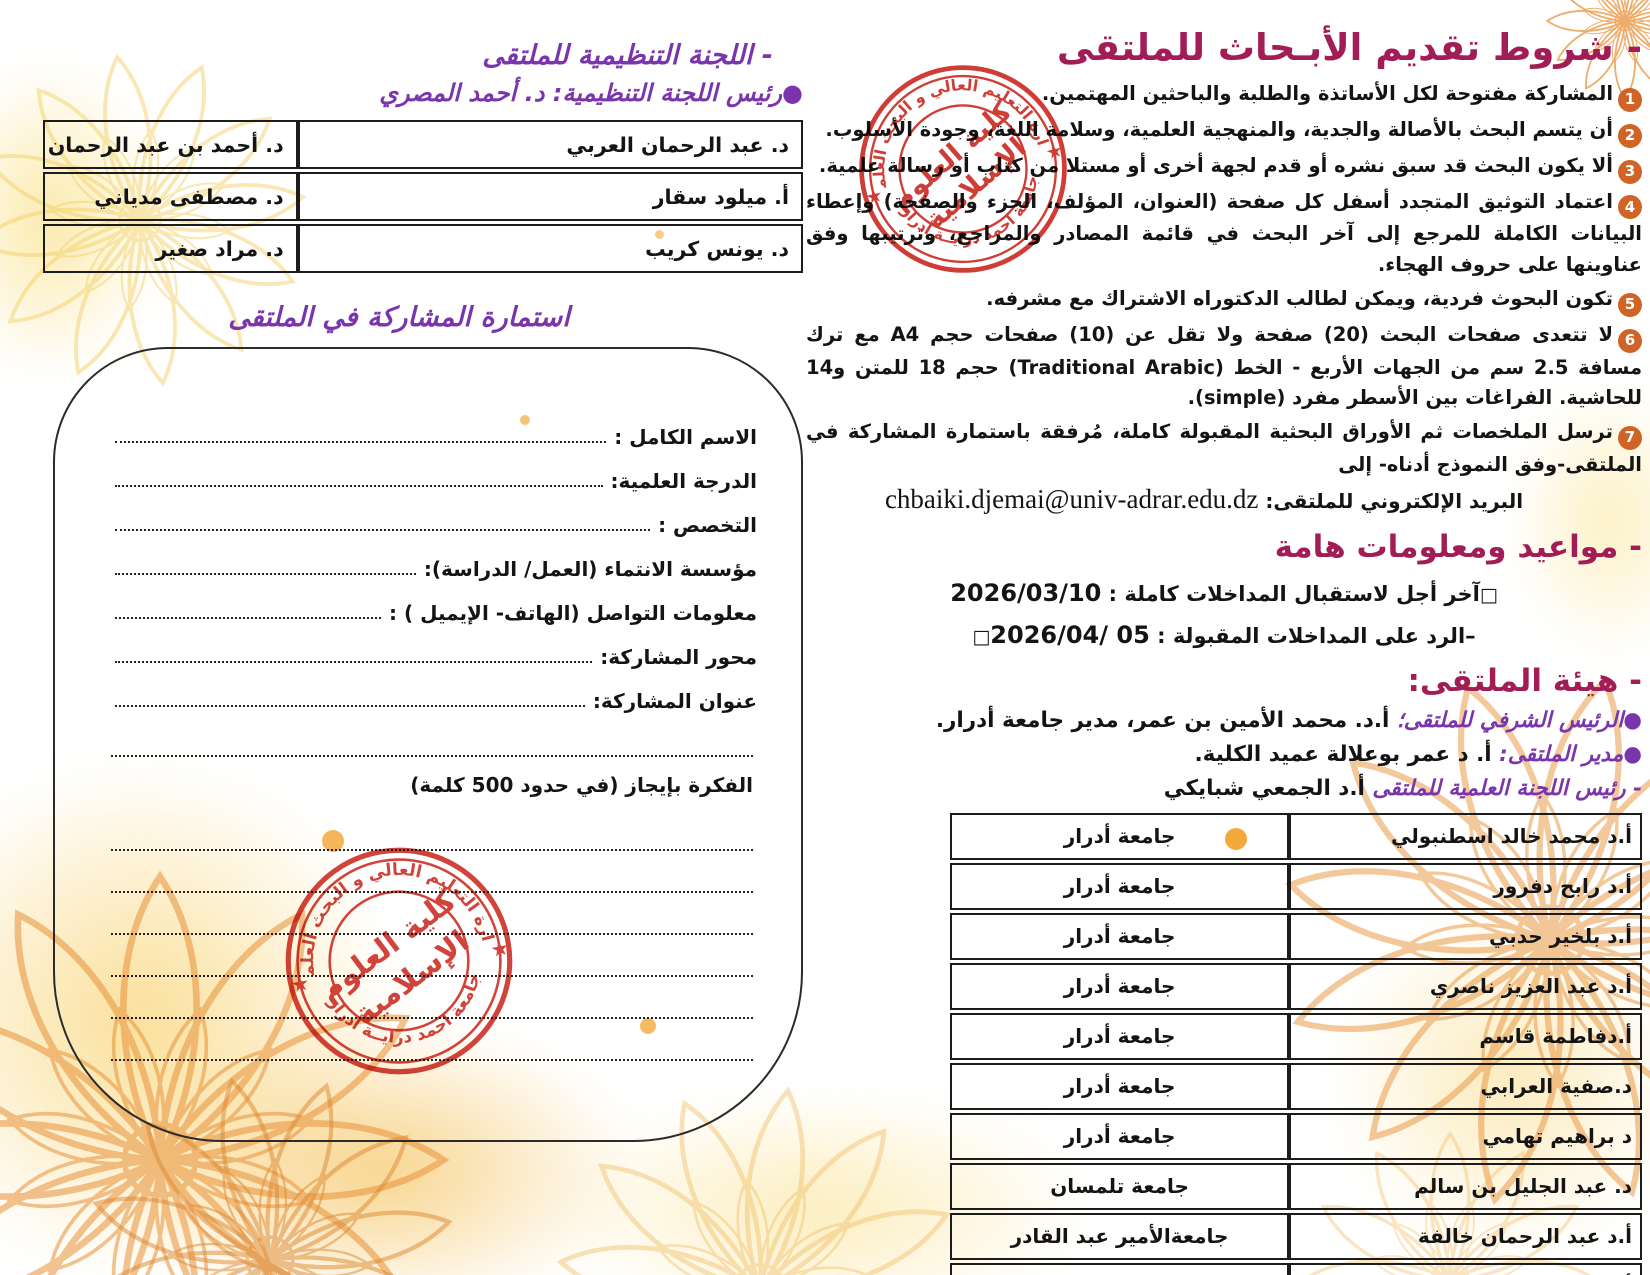 The height and width of the screenshot is (1275, 1650). What do you see at coordinates (432, 429) in the screenshot?
I see `form-field-fullname: الاسم الكامل :` at bounding box center [432, 429].